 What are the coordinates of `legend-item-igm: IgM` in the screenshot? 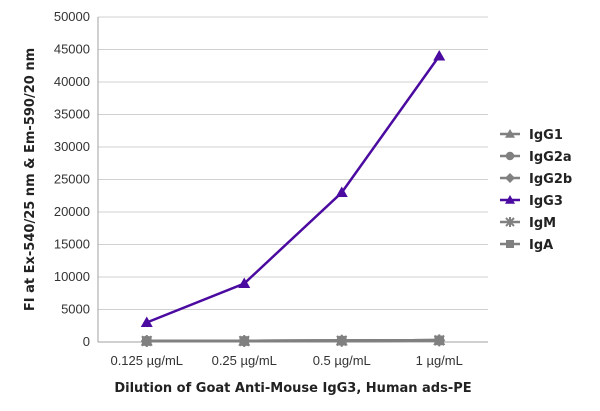 It's located at (528, 223).